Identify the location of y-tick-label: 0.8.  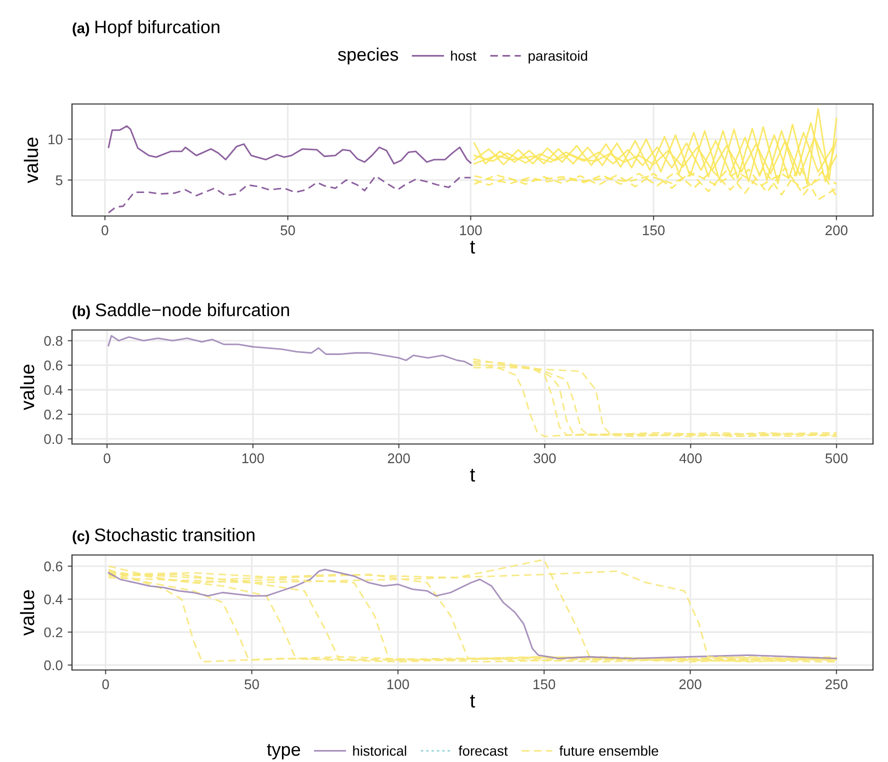
(53, 341).